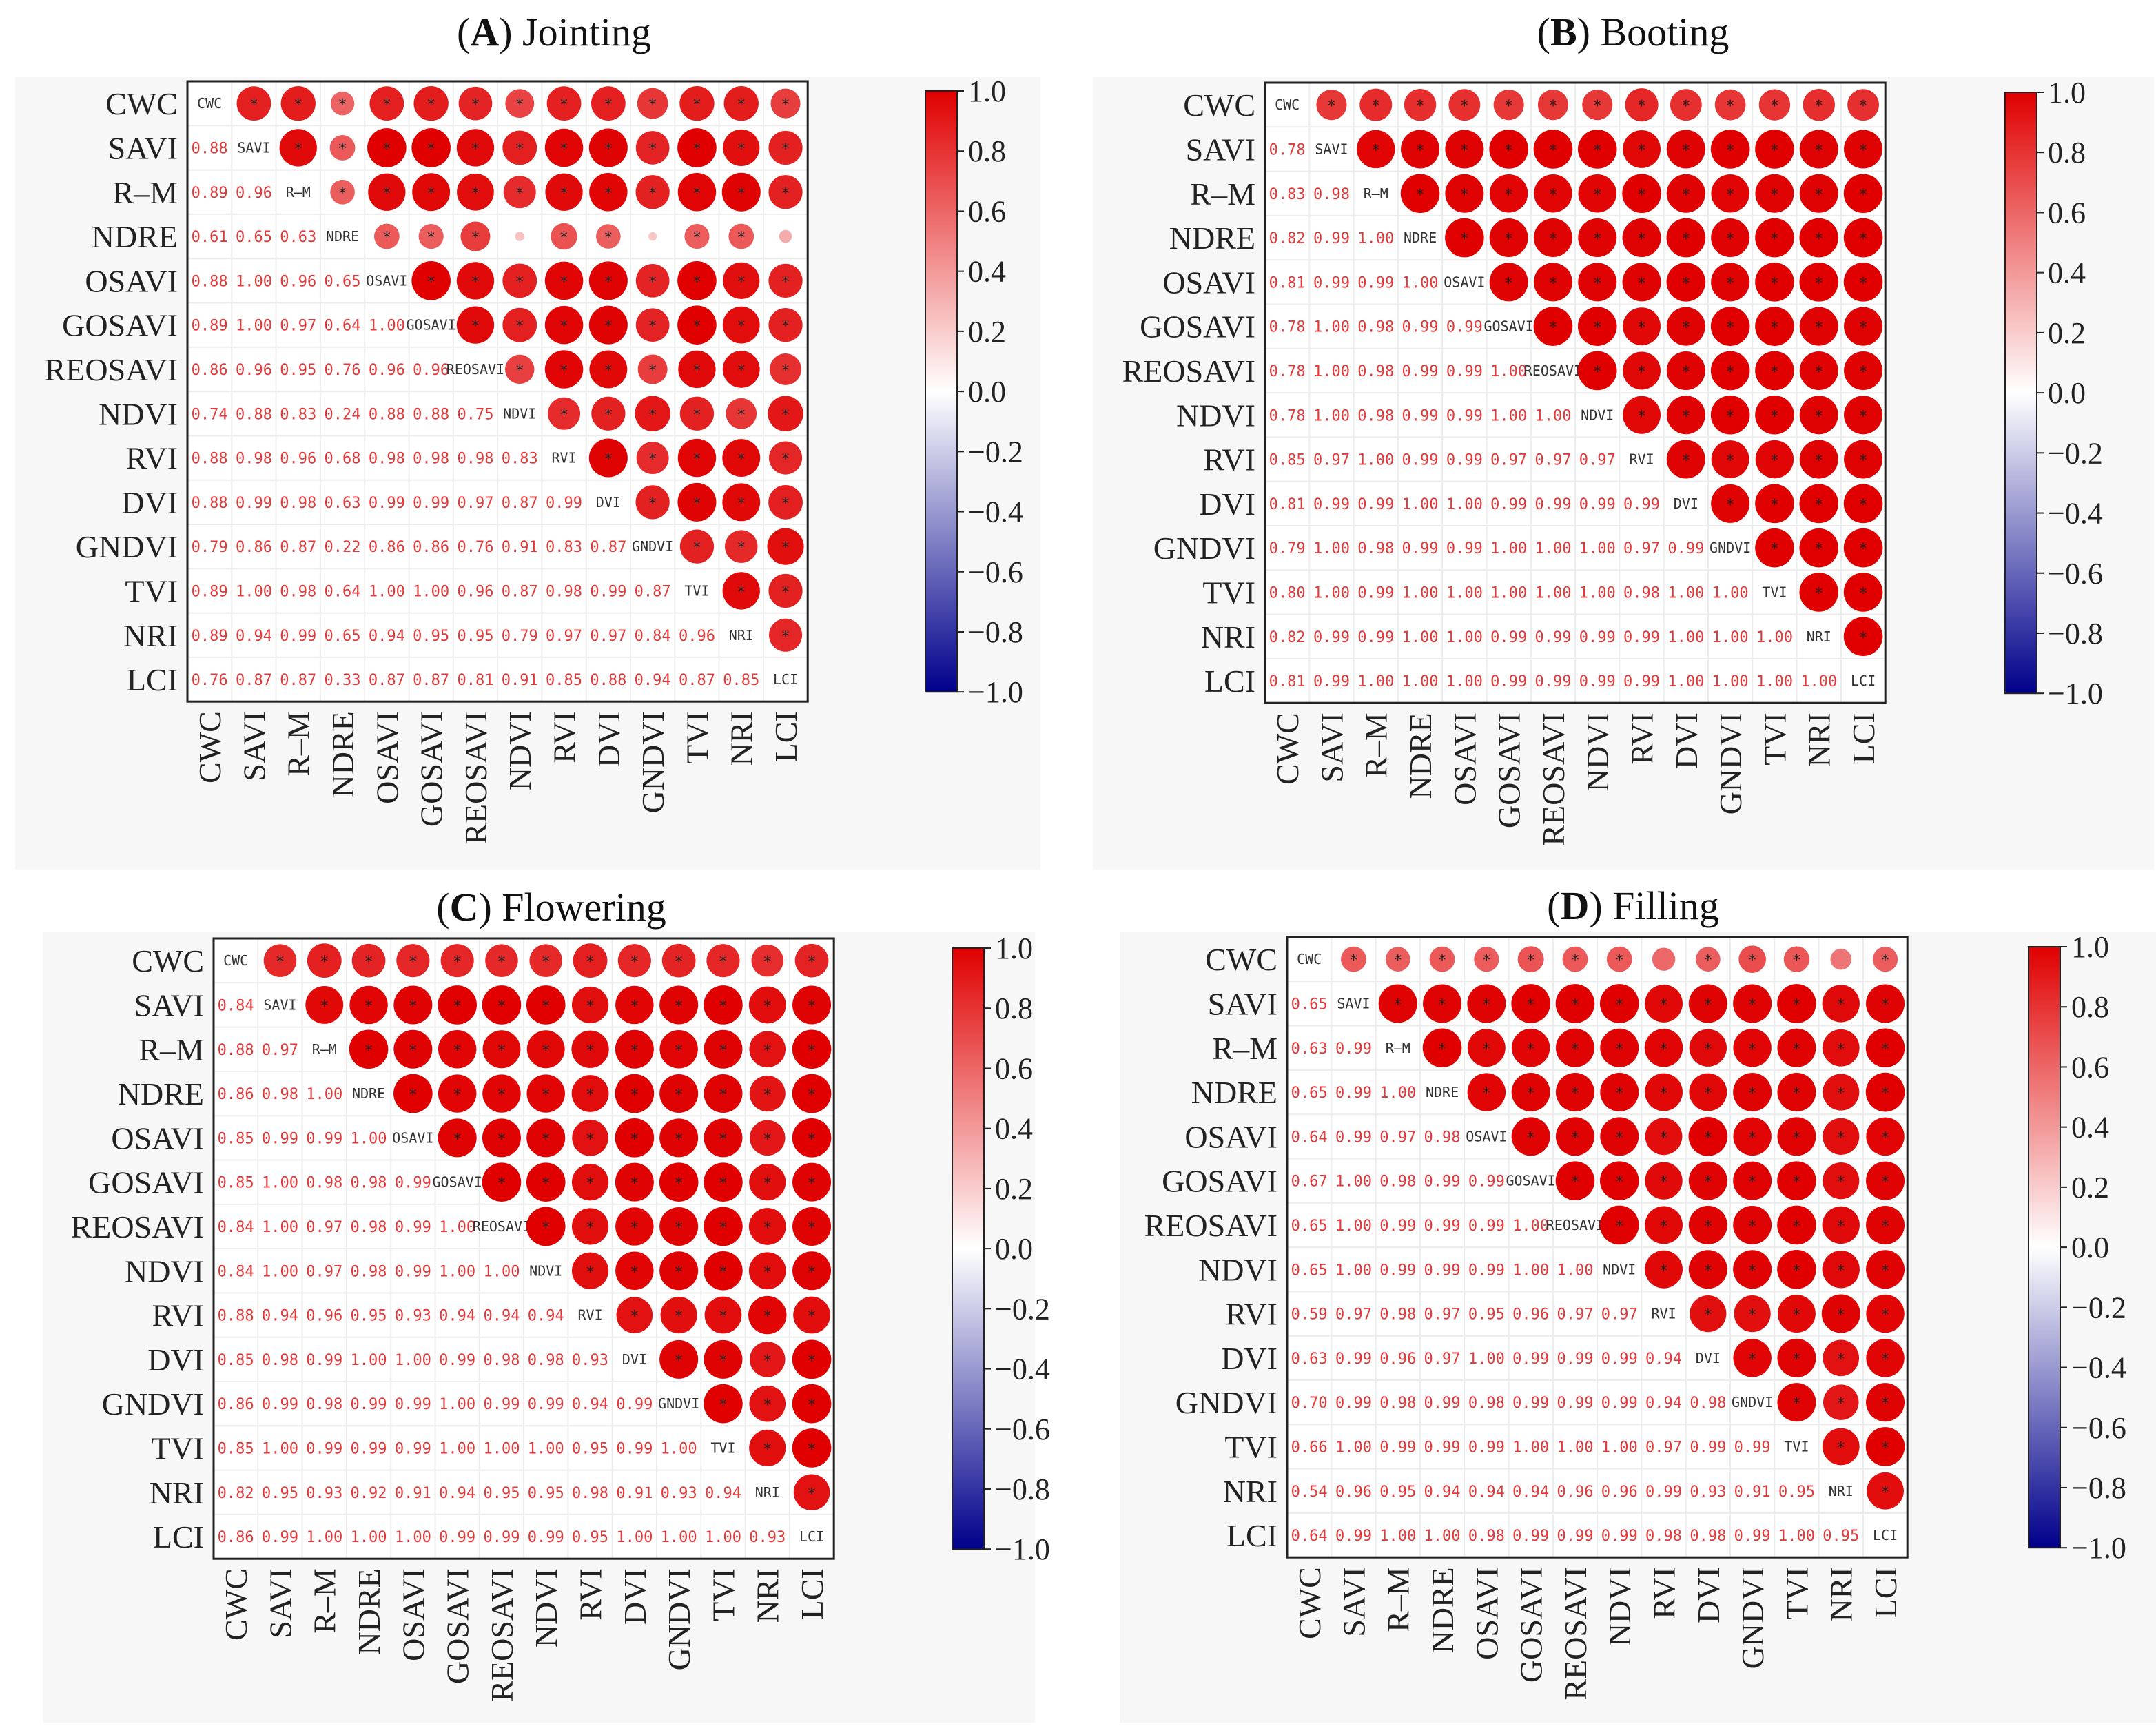 This screenshot has width=2156, height=1735. Describe the element at coordinates (475, 680) in the screenshot. I see `value-label: 0.81` at that location.